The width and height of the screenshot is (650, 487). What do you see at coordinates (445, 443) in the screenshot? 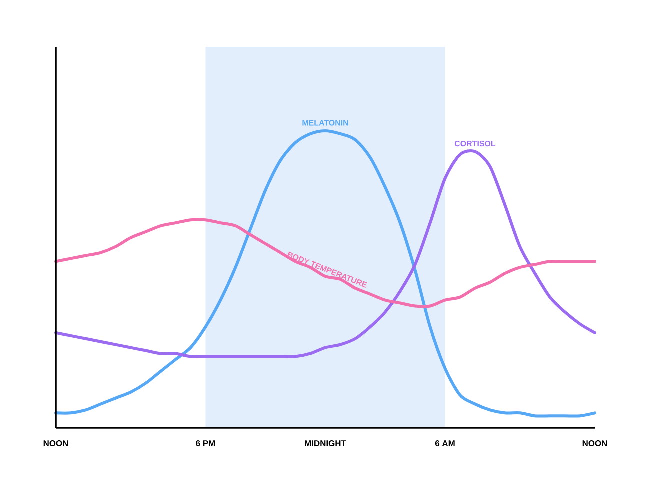
I see `x-tick-label: 6 AM` at bounding box center [445, 443].